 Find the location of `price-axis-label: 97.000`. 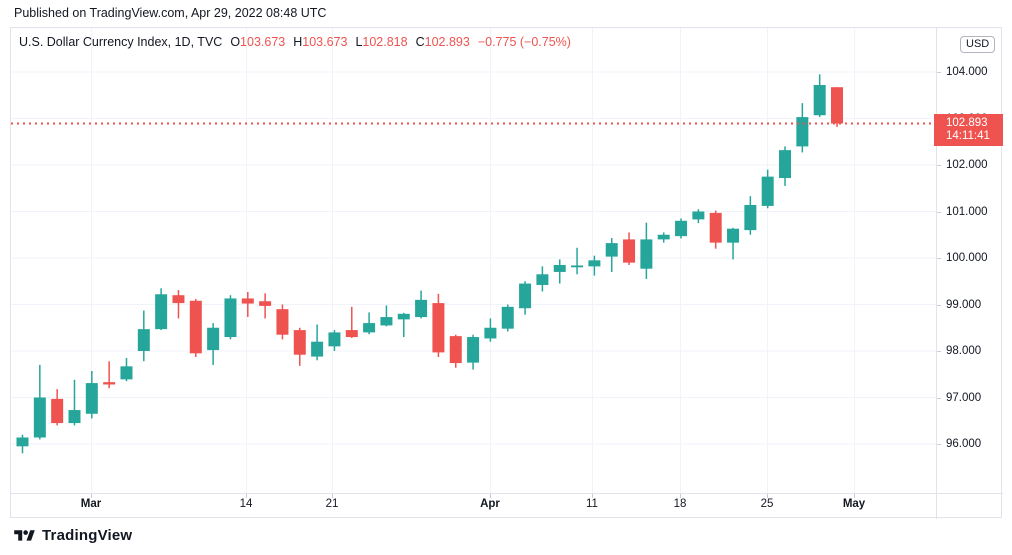

price-axis-label: 97.000 is located at coordinates (964, 397).